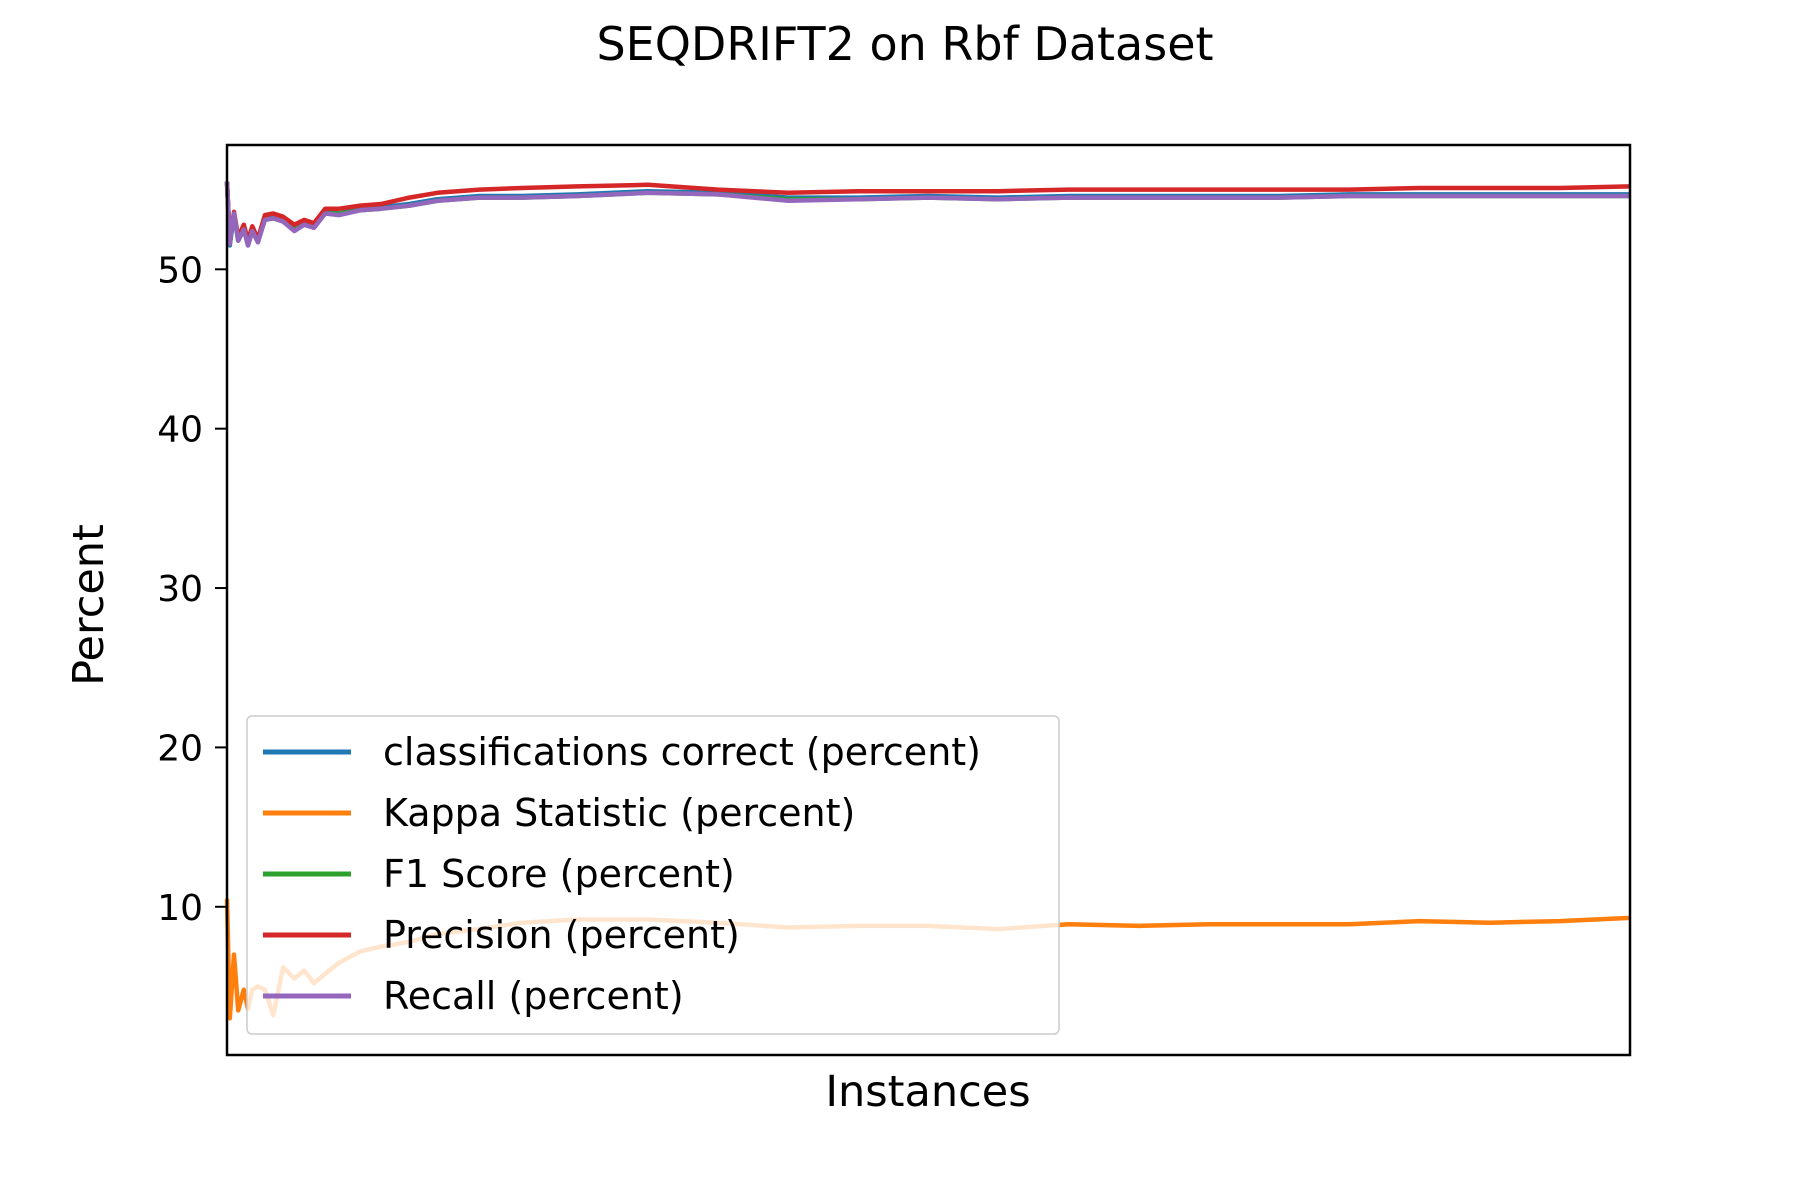  I want to click on y-tick-label: 20, so click(180, 748).